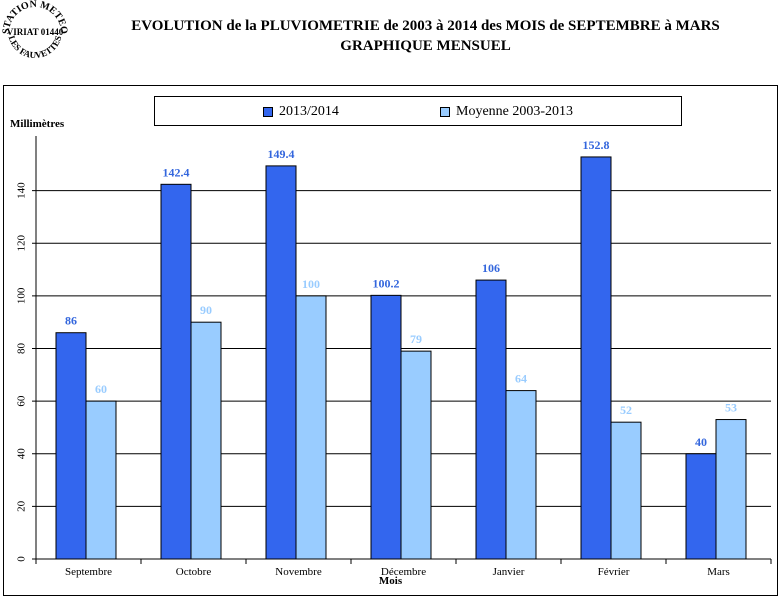 The width and height of the screenshot is (781, 600). I want to click on chart-legend: 2013/2014 Moyenne 2003-2013, so click(418, 111).